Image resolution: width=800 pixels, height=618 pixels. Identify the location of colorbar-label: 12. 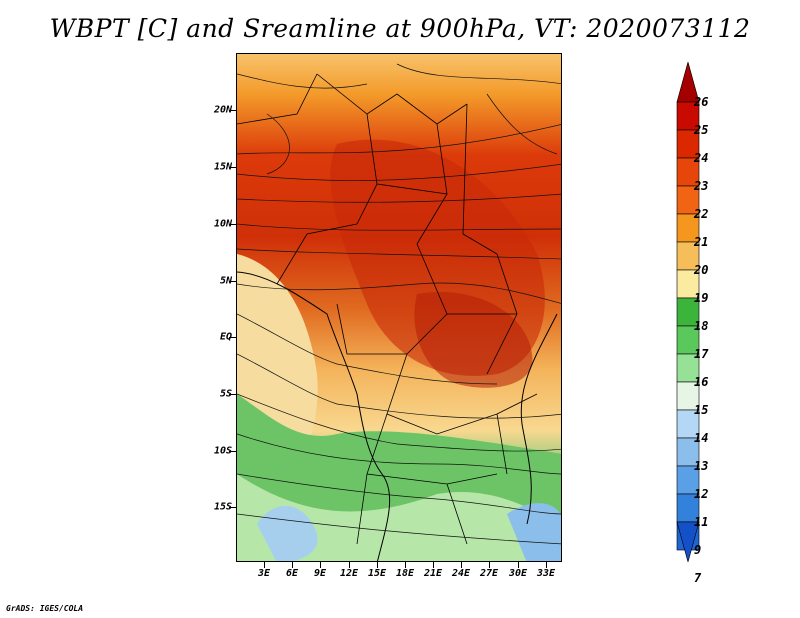
(701, 494).